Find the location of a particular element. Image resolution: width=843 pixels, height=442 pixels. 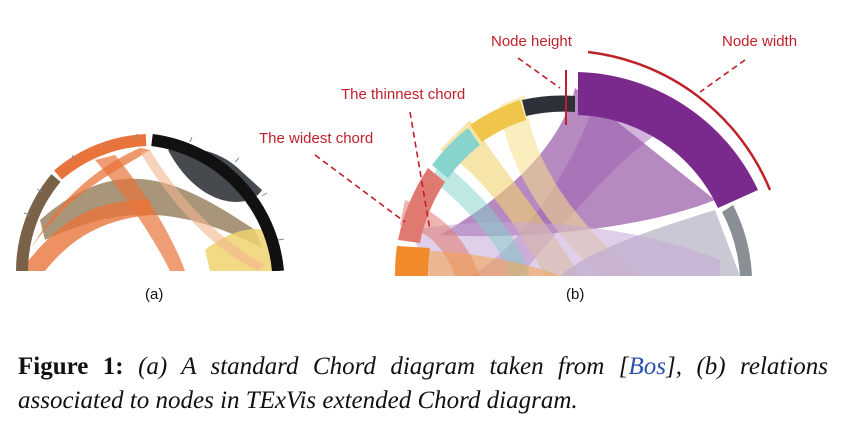

widest-chord-leader is located at coordinates (360, 188).